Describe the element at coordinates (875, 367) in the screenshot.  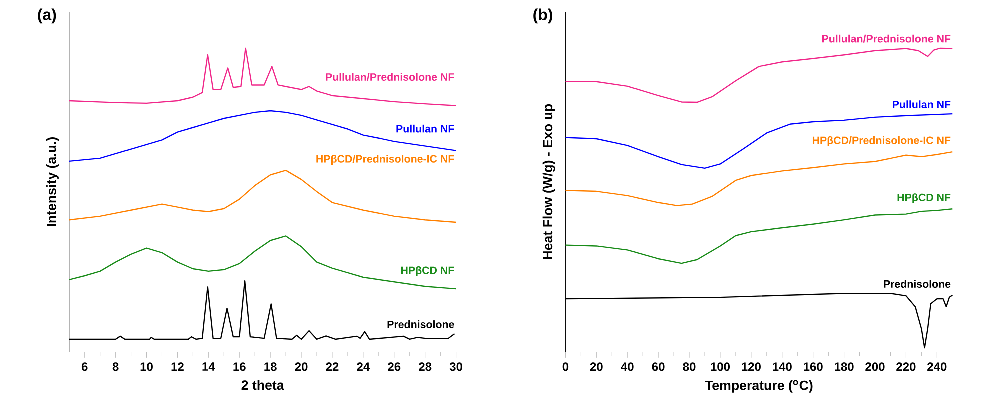
I see `x-tick-label: 200` at that location.